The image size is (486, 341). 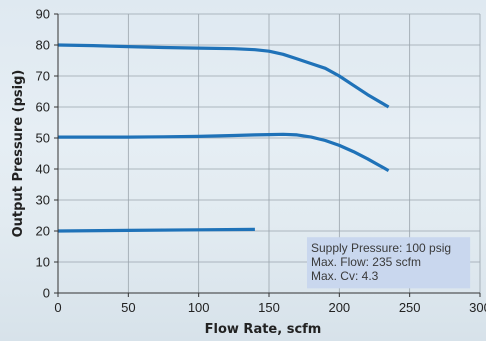 What do you see at coordinates (263, 329) in the screenshot?
I see `x-axis-title: Flow Rate, scfm` at bounding box center [263, 329].